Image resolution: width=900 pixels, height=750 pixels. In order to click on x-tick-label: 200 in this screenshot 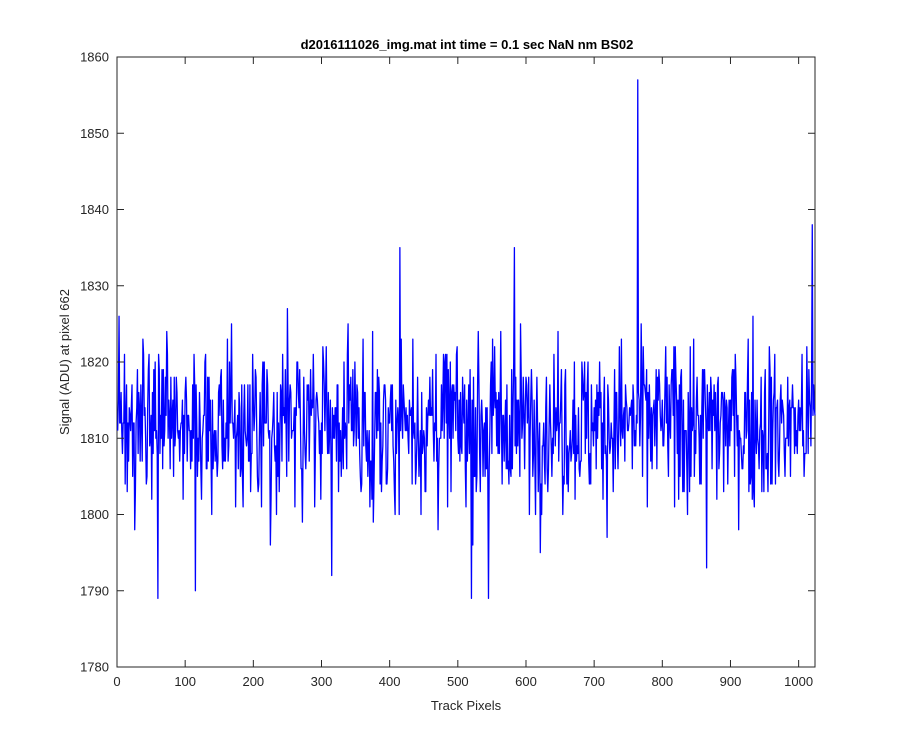, I will do `click(253, 681)`.